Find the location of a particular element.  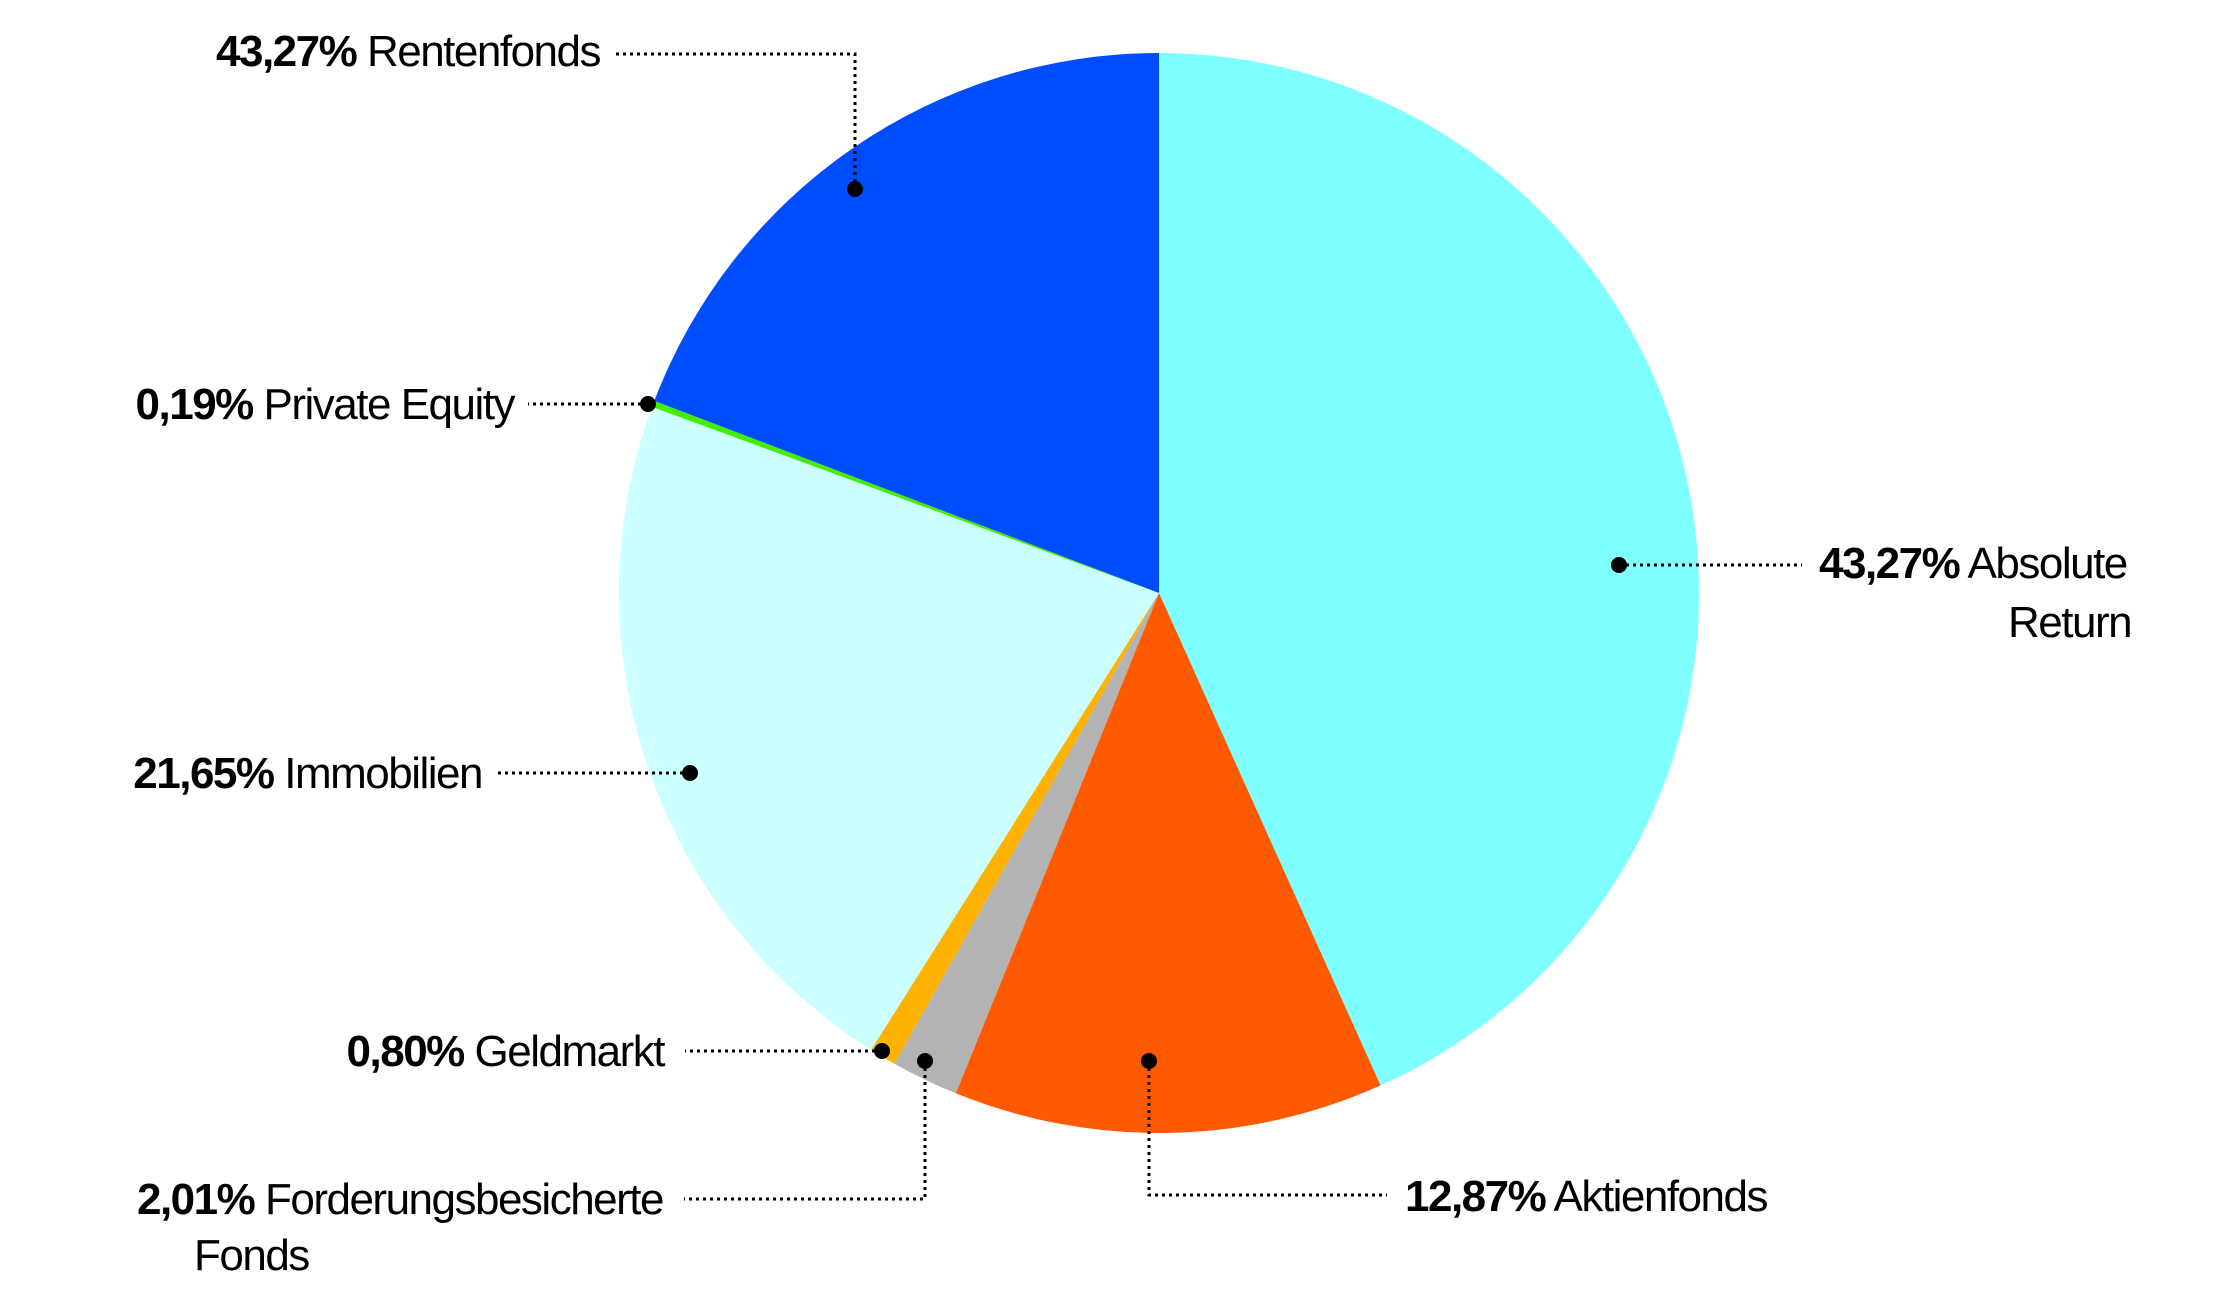

label-text: 43,27% Rentenfonds is located at coordinates (408, 51).